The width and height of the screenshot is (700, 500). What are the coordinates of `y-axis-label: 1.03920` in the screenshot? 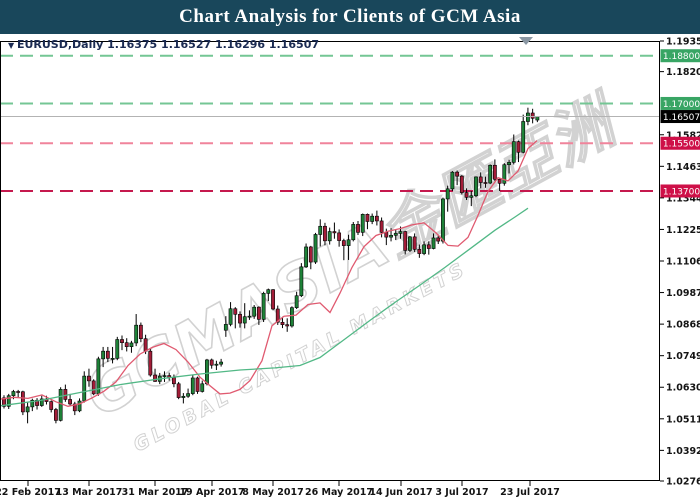 It's located at (683, 451).